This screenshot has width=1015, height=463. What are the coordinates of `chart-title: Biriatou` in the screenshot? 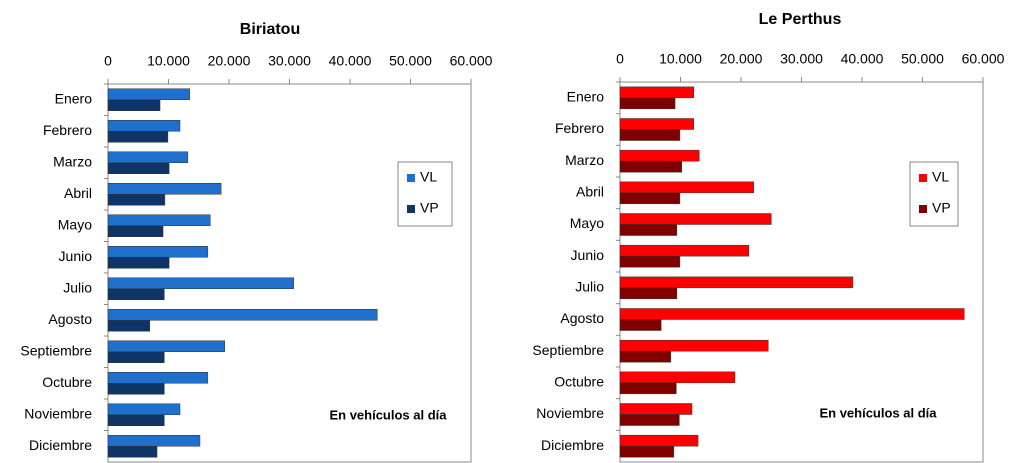 It's located at (270, 29).